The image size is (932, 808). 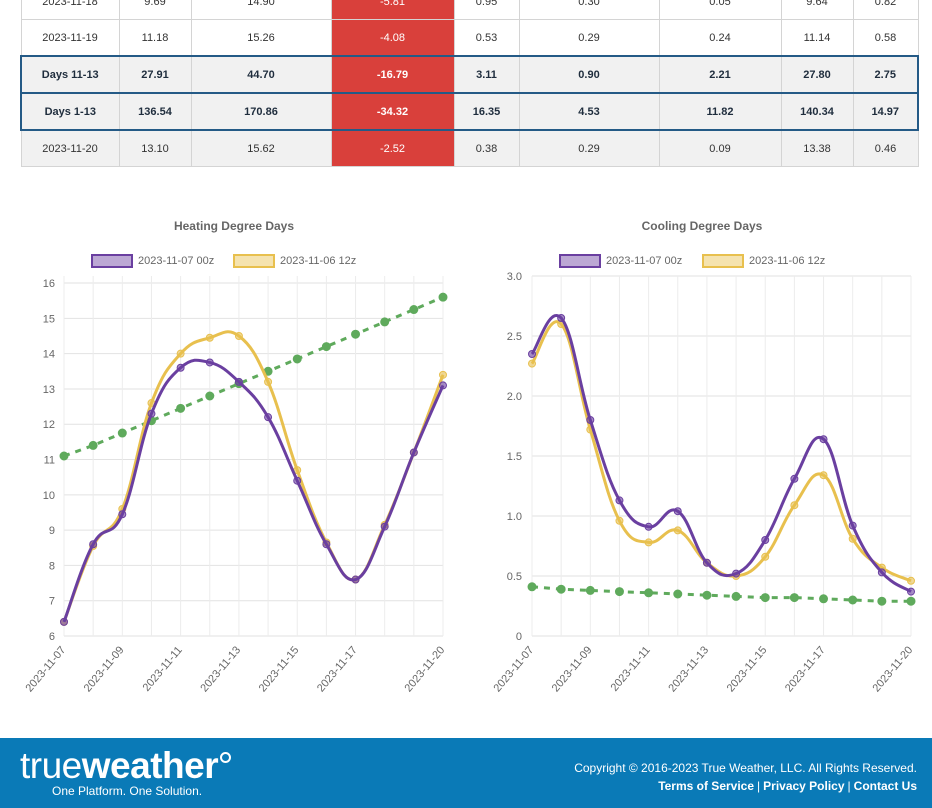 What do you see at coordinates (49, 390) in the screenshot?
I see `y-tick-label: 13` at bounding box center [49, 390].